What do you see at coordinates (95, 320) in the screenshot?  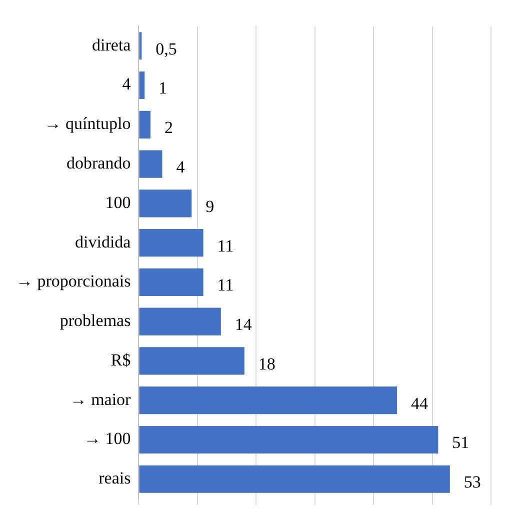 I see `y-tick-label: problemas` at bounding box center [95, 320].